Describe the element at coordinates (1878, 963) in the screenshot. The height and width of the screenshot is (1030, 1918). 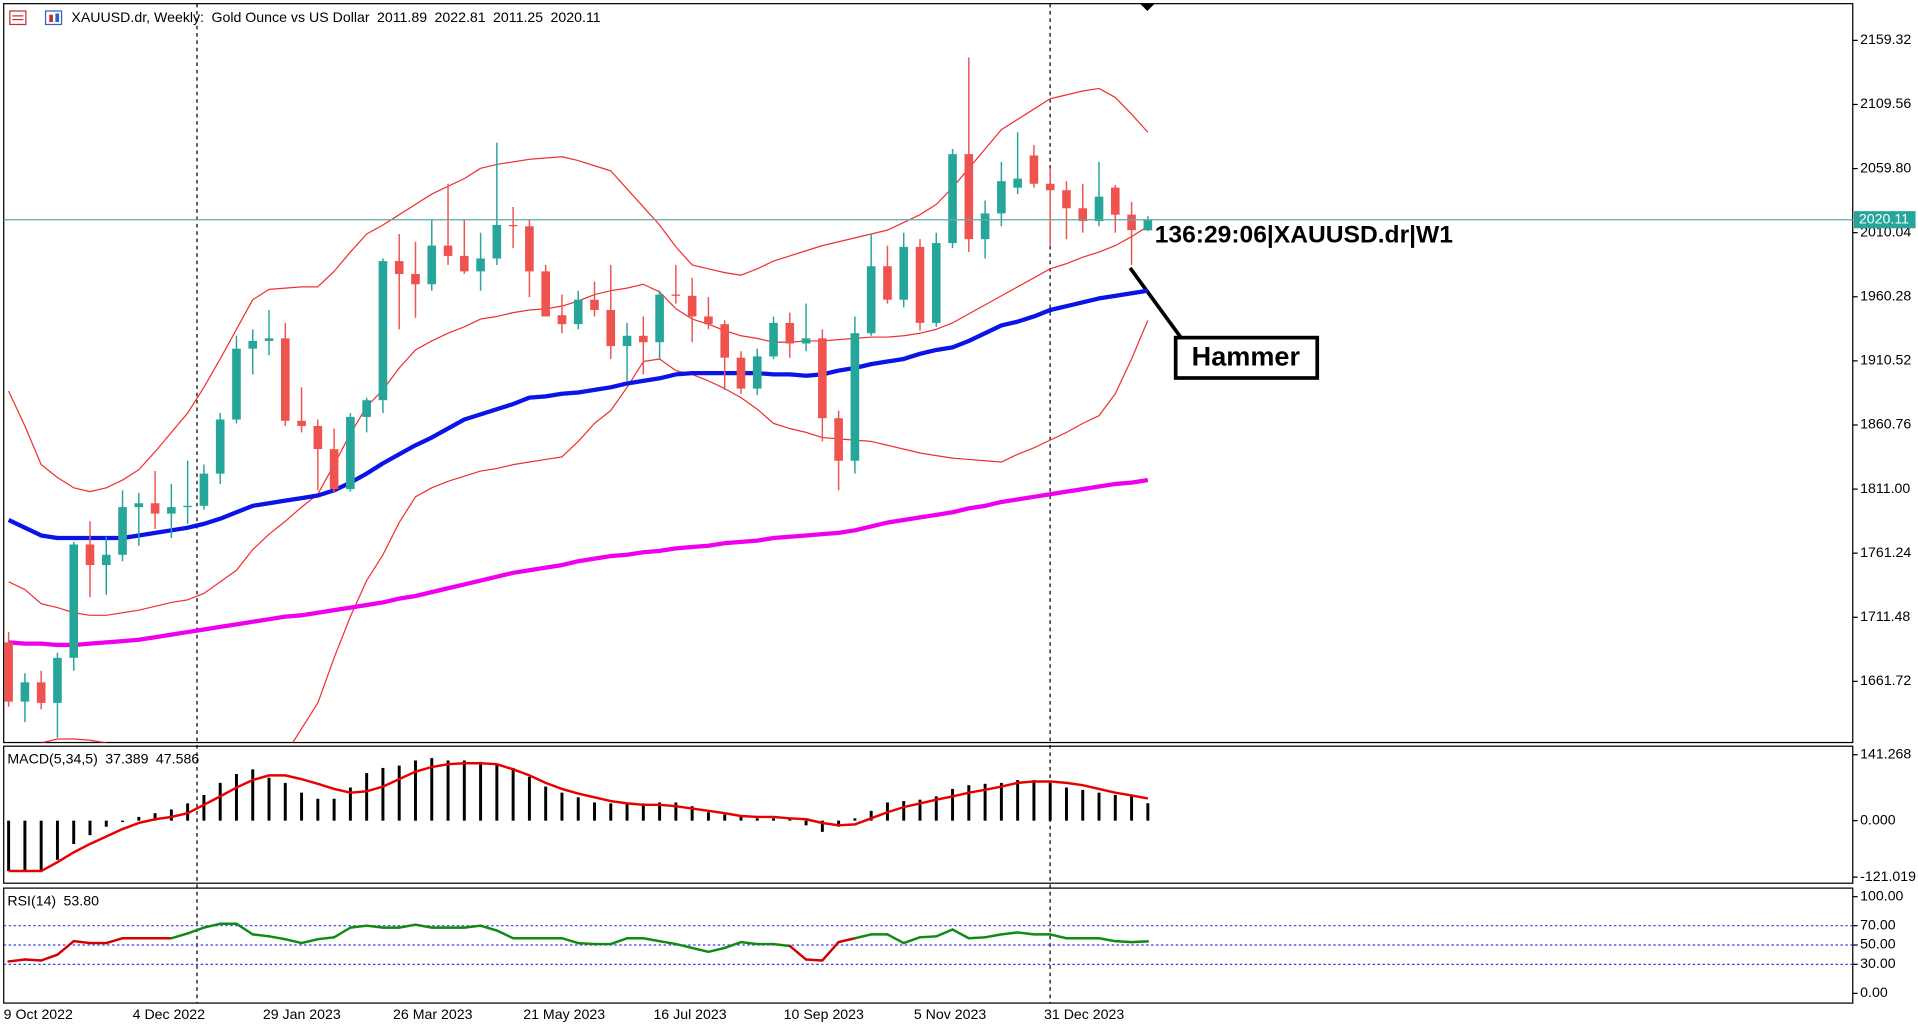
I see `y-tick-label: 30.00` at that location.